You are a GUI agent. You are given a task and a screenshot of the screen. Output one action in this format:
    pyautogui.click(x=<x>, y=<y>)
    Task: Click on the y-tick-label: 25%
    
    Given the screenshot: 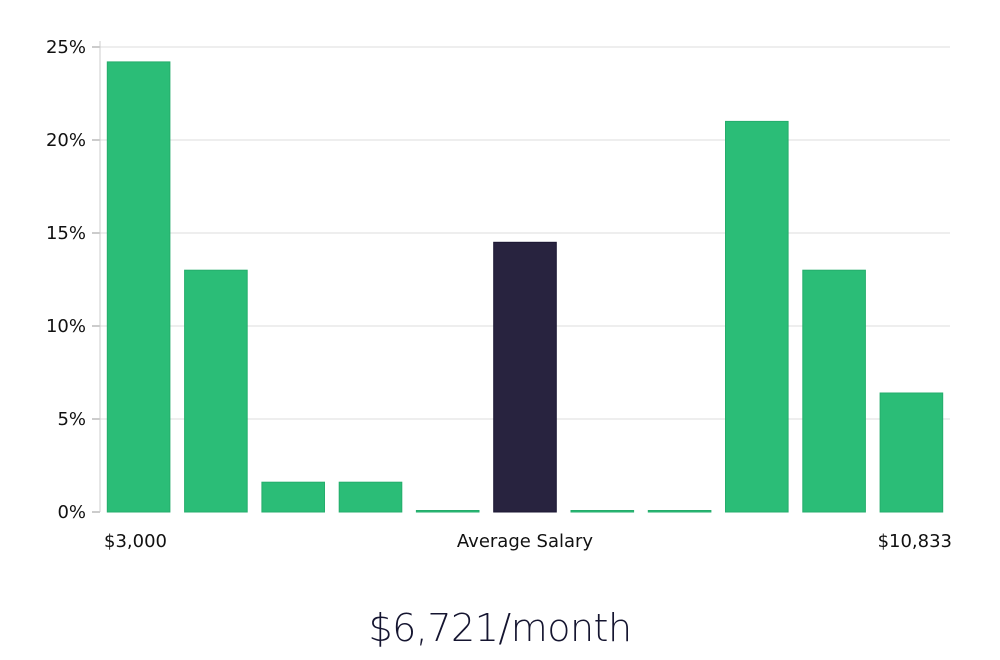 What is the action you would take?
    pyautogui.click(x=66, y=47)
    